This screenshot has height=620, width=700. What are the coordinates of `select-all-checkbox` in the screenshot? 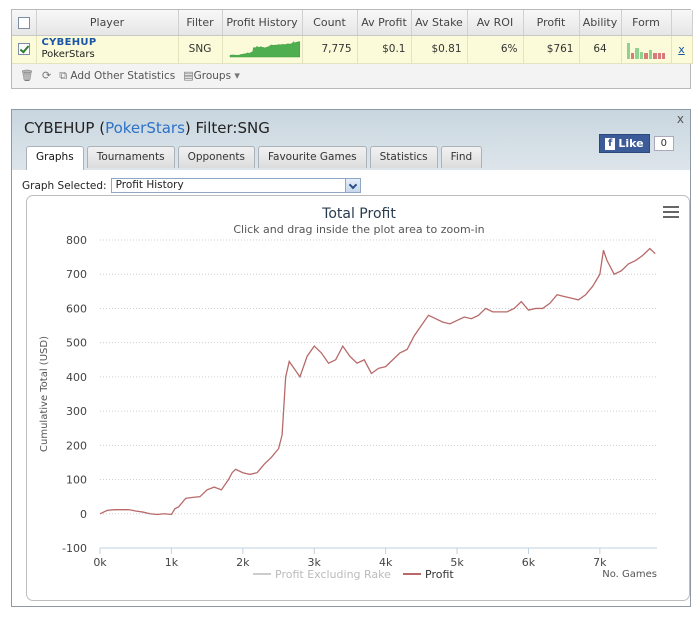 It's located at (23, 22).